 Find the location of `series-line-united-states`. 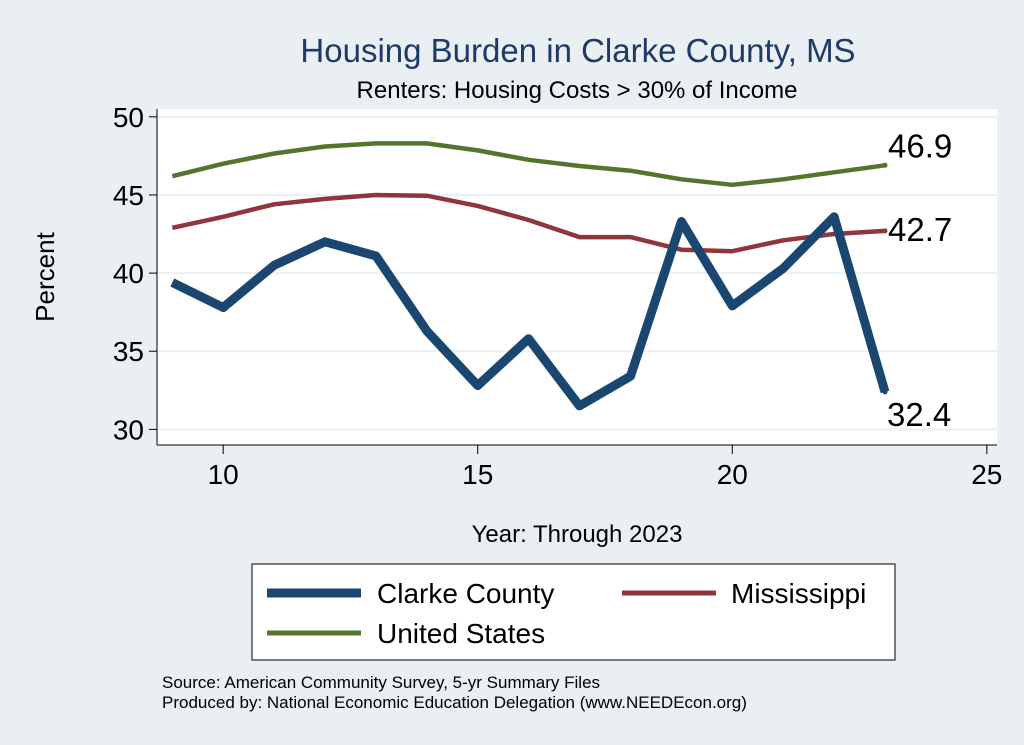

series-line-united-states is located at coordinates (528, 164).